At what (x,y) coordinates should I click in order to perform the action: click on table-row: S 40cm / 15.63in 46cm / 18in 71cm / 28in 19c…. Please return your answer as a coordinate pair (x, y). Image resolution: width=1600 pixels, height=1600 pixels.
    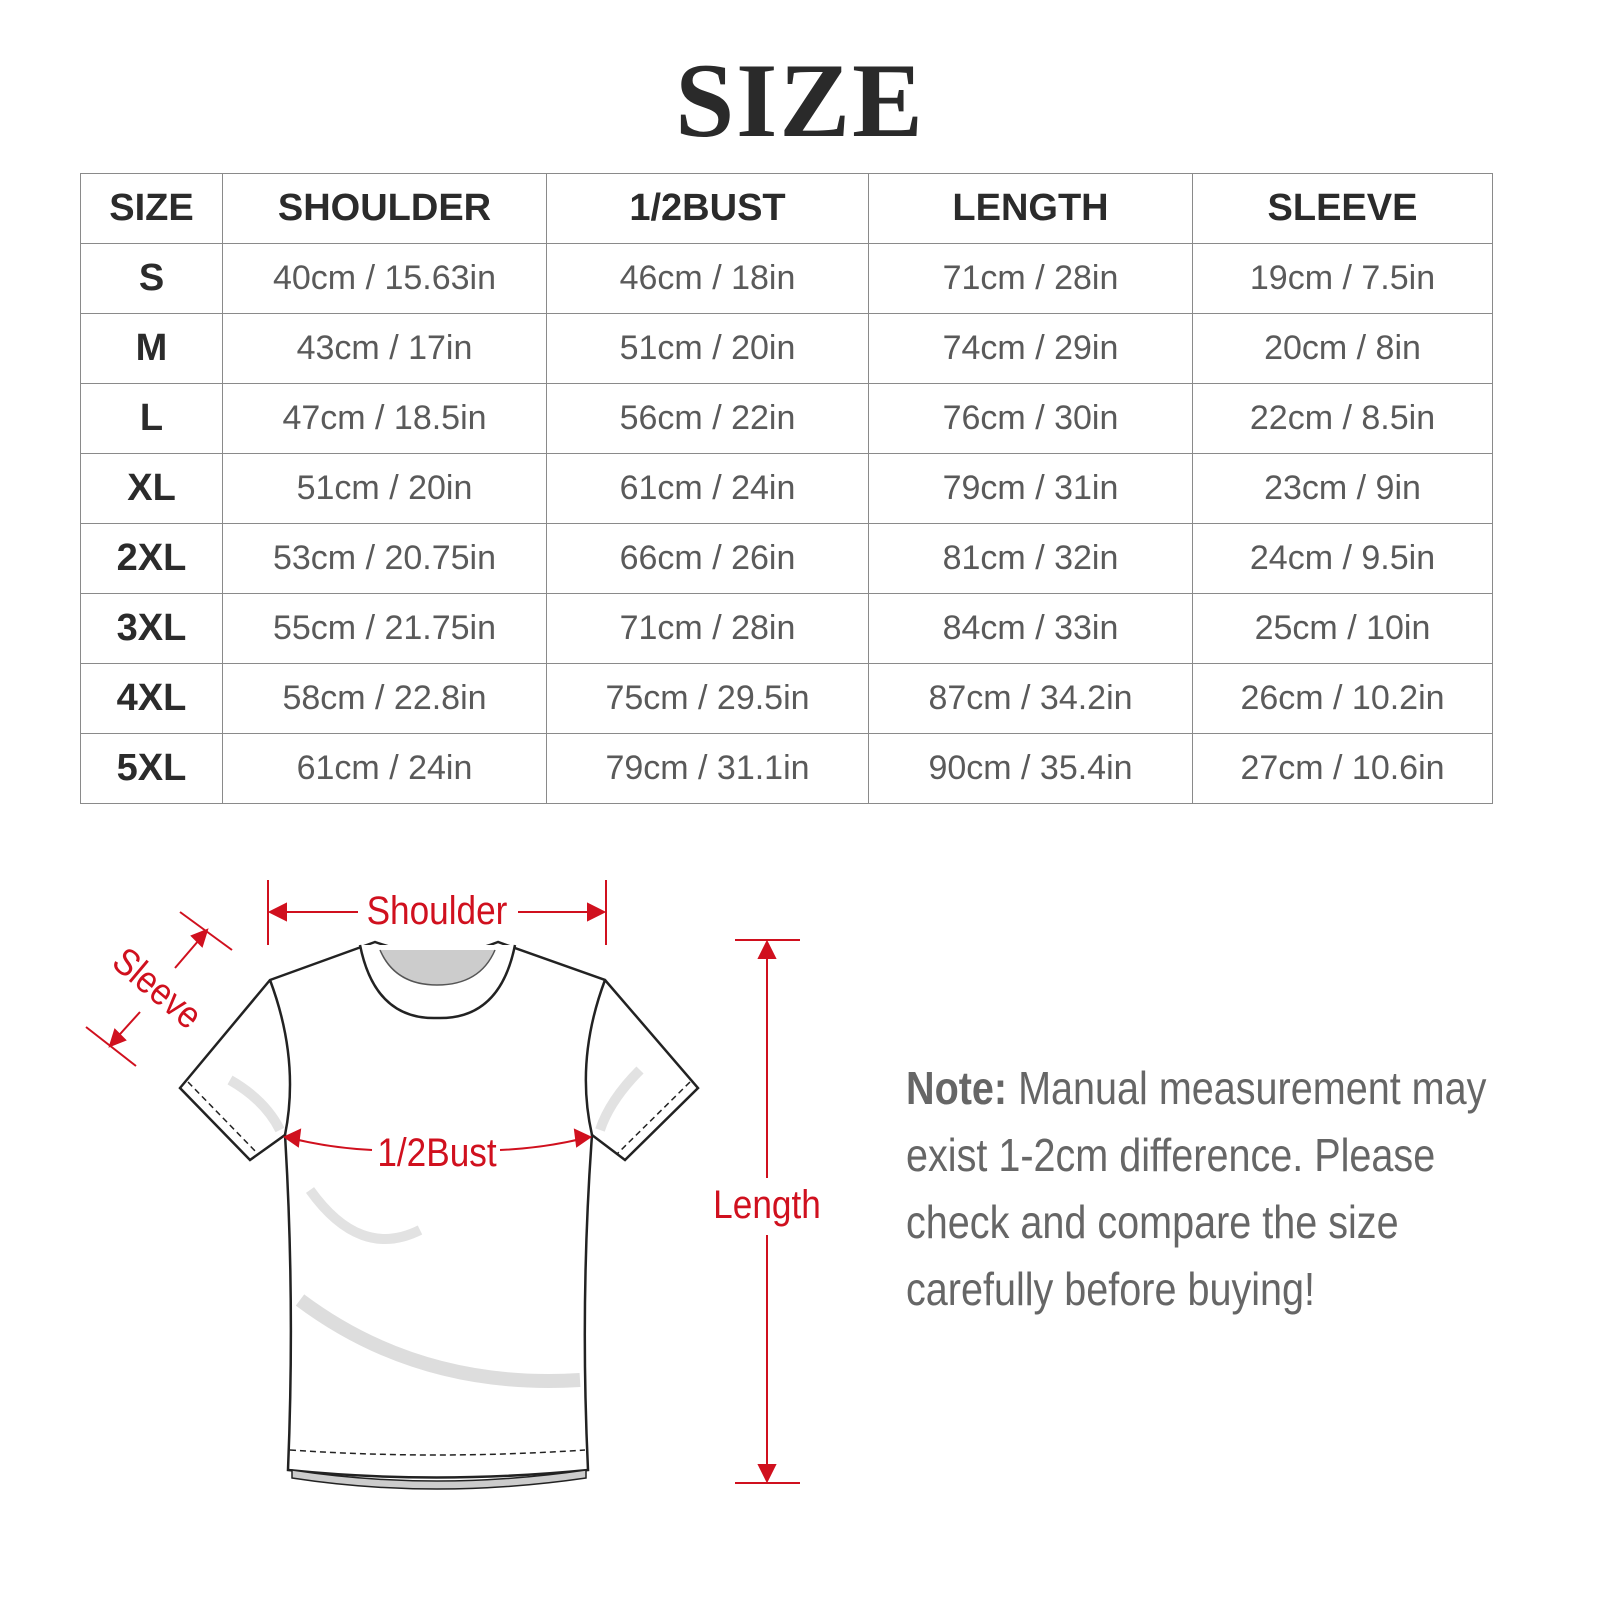
    Looking at the image, I should click on (786, 278).